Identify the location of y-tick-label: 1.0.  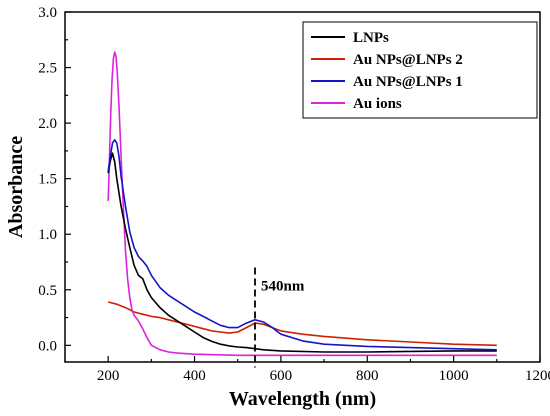
(47, 235).